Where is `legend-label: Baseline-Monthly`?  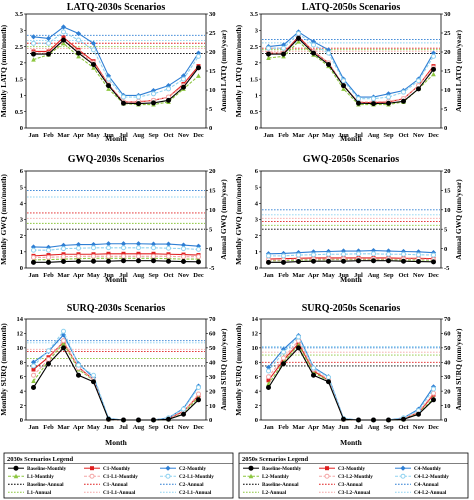 legend-label: Baseline-Monthly is located at coordinates (47, 469).